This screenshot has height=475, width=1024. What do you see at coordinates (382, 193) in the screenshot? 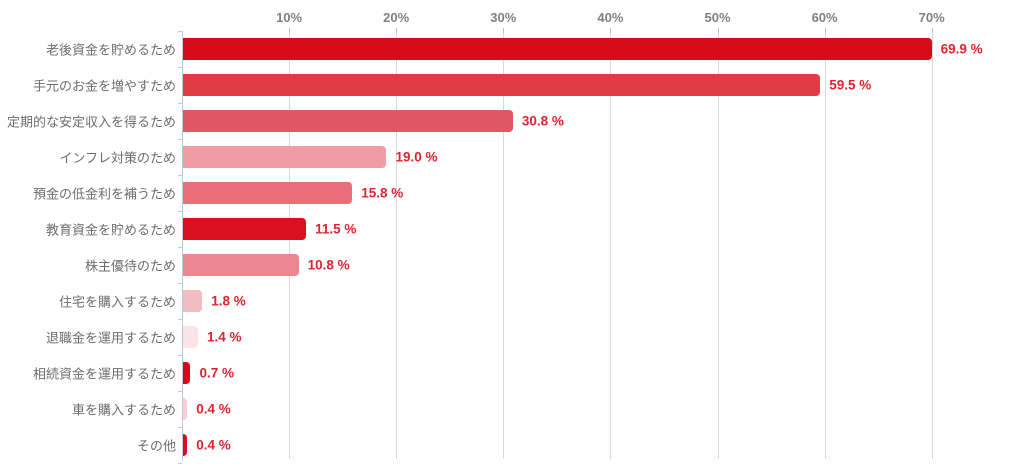
I see `value-label: 15.8 %` at bounding box center [382, 193].